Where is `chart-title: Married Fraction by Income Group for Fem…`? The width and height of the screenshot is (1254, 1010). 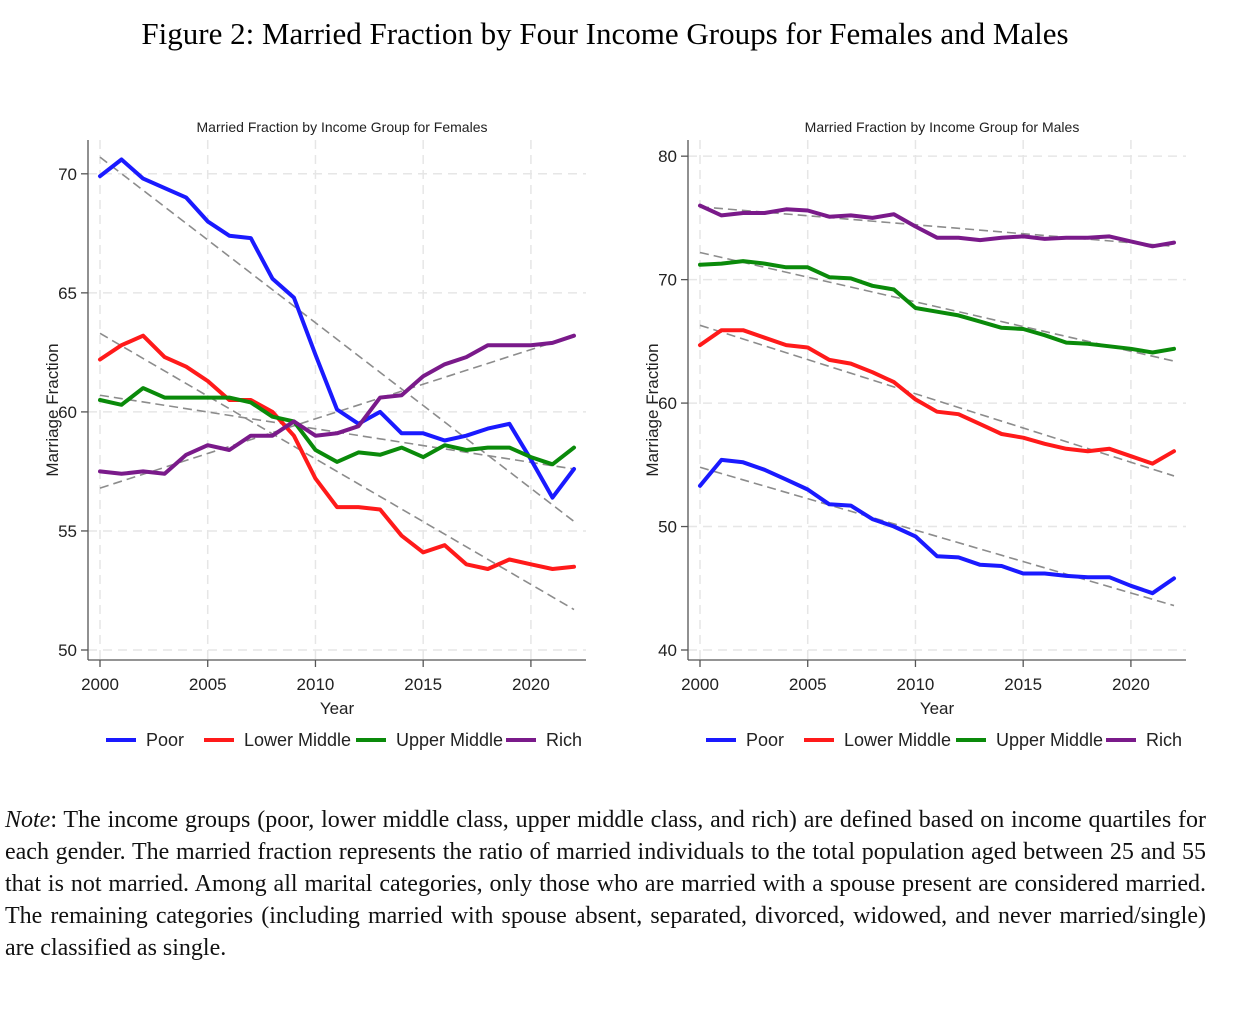 chart-title: Married Fraction by Income Group for Fem… is located at coordinates (342, 127).